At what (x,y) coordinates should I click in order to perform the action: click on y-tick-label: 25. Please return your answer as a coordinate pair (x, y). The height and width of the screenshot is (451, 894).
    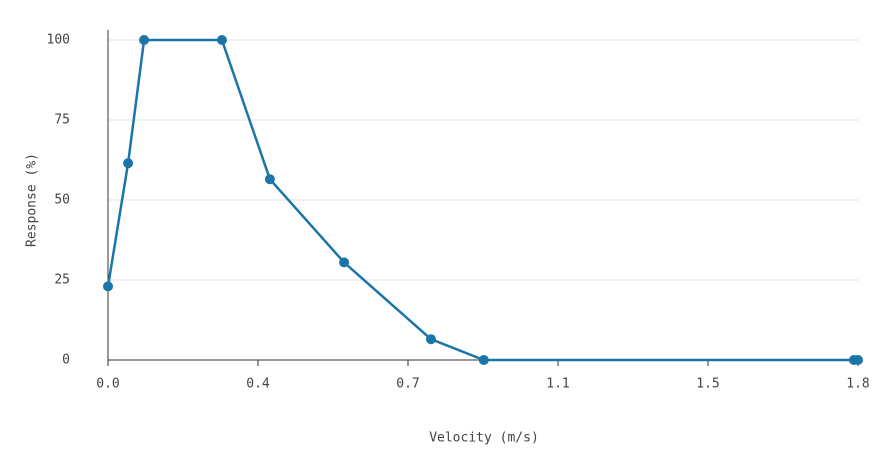
    Looking at the image, I should click on (62, 280).